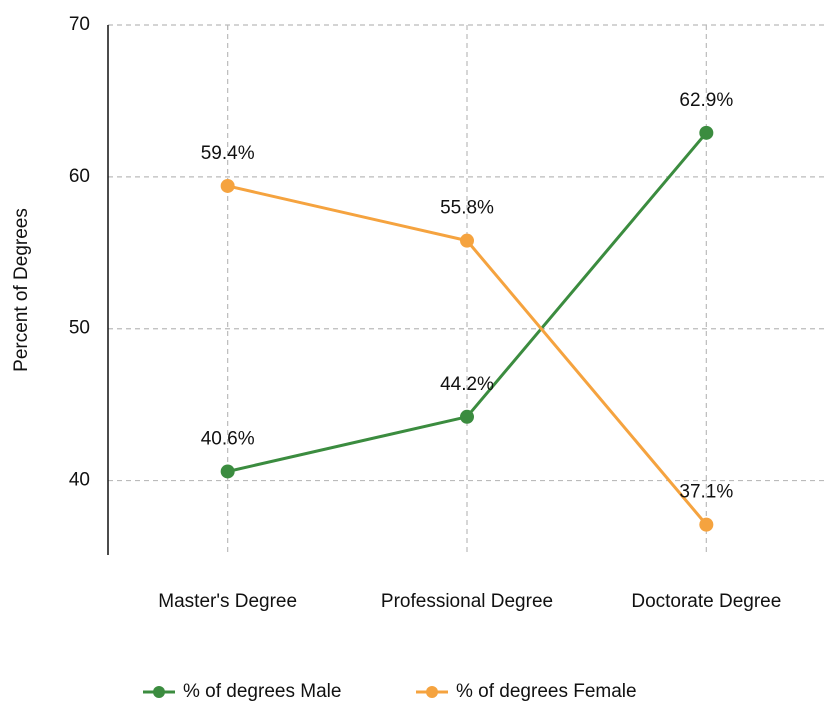  Describe the element at coordinates (228, 153) in the screenshot. I see `value-label: 59.4%` at that location.